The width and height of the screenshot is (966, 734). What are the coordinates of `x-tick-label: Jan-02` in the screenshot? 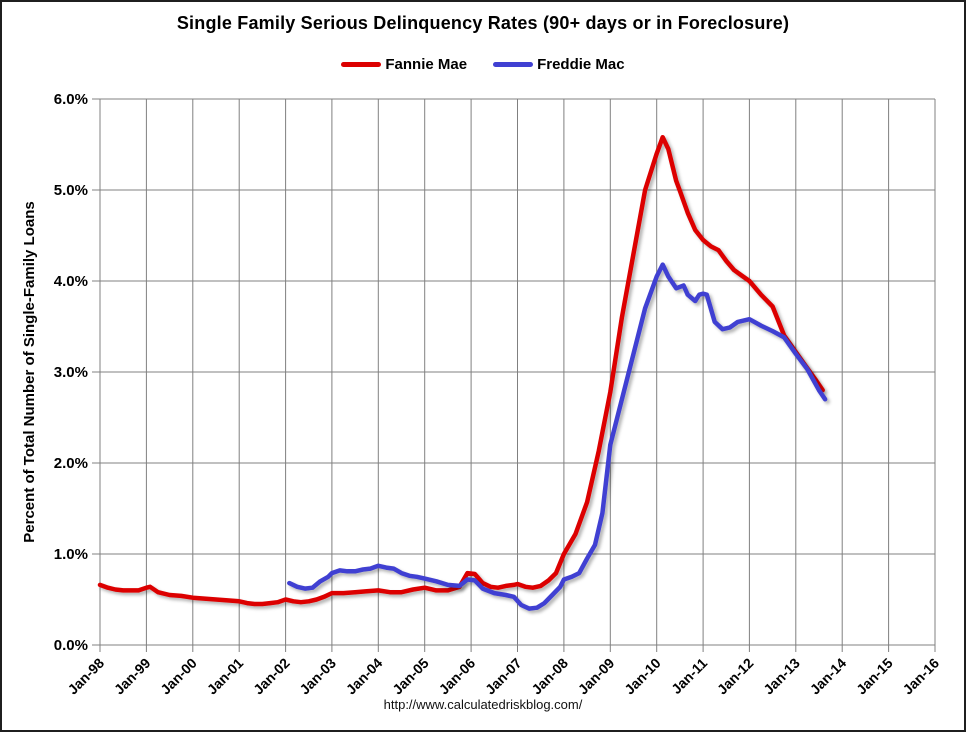 It's located at (271, 676).